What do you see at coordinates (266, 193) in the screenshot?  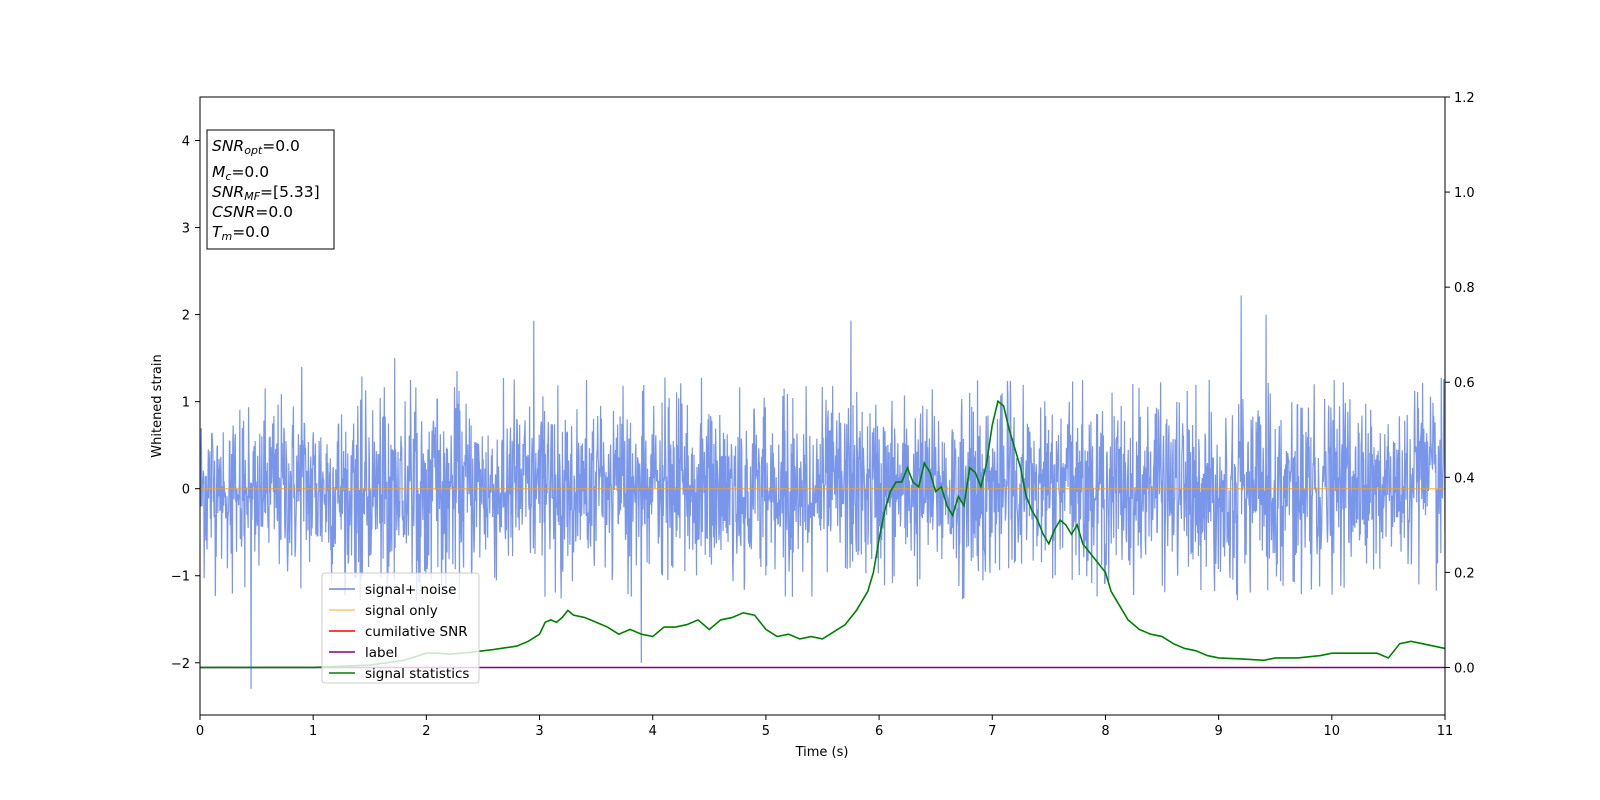 I see `info-box-line: SNRMF=[5.33]` at bounding box center [266, 193].